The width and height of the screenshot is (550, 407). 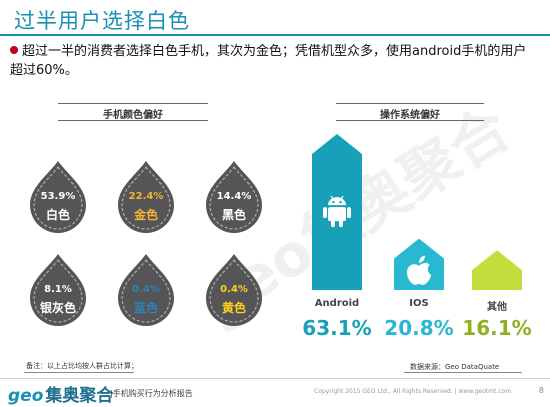 What do you see at coordinates (145, 215) in the screenshot?
I see `color-category-label: 金色` at bounding box center [145, 215].